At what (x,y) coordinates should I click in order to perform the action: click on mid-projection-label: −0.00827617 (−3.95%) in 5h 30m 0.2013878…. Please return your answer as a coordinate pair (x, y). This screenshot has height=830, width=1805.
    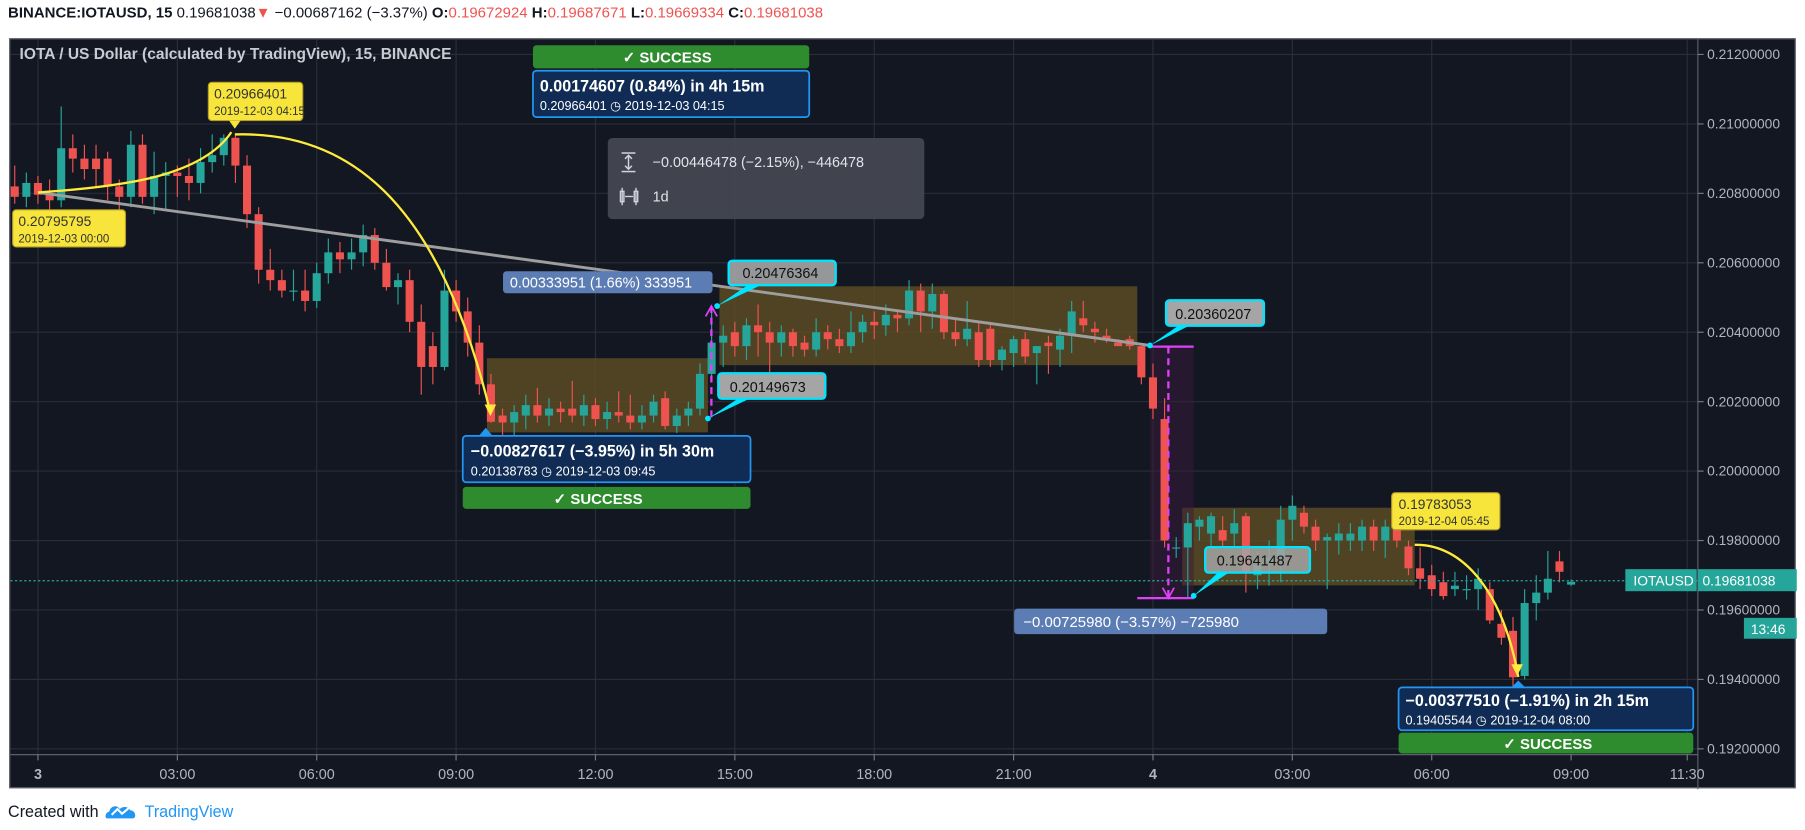
    Looking at the image, I should click on (606, 468).